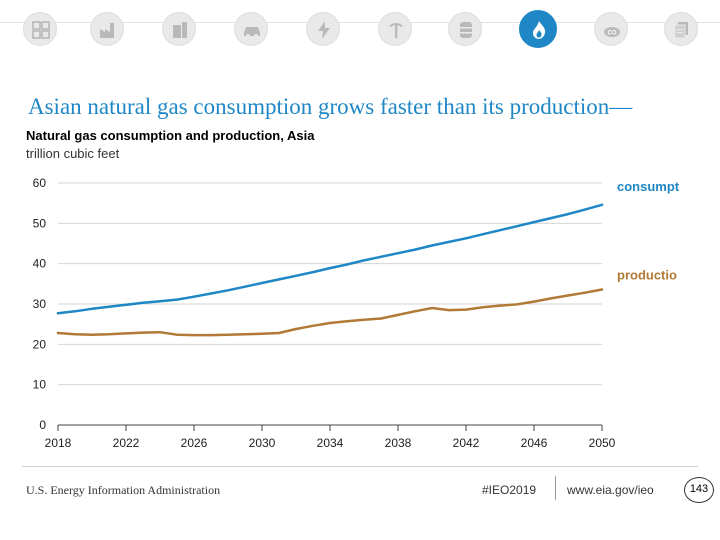 This screenshot has width=720, height=540. Describe the element at coordinates (465, 29) in the screenshot. I see `petroleum-barrel-icon` at that location.